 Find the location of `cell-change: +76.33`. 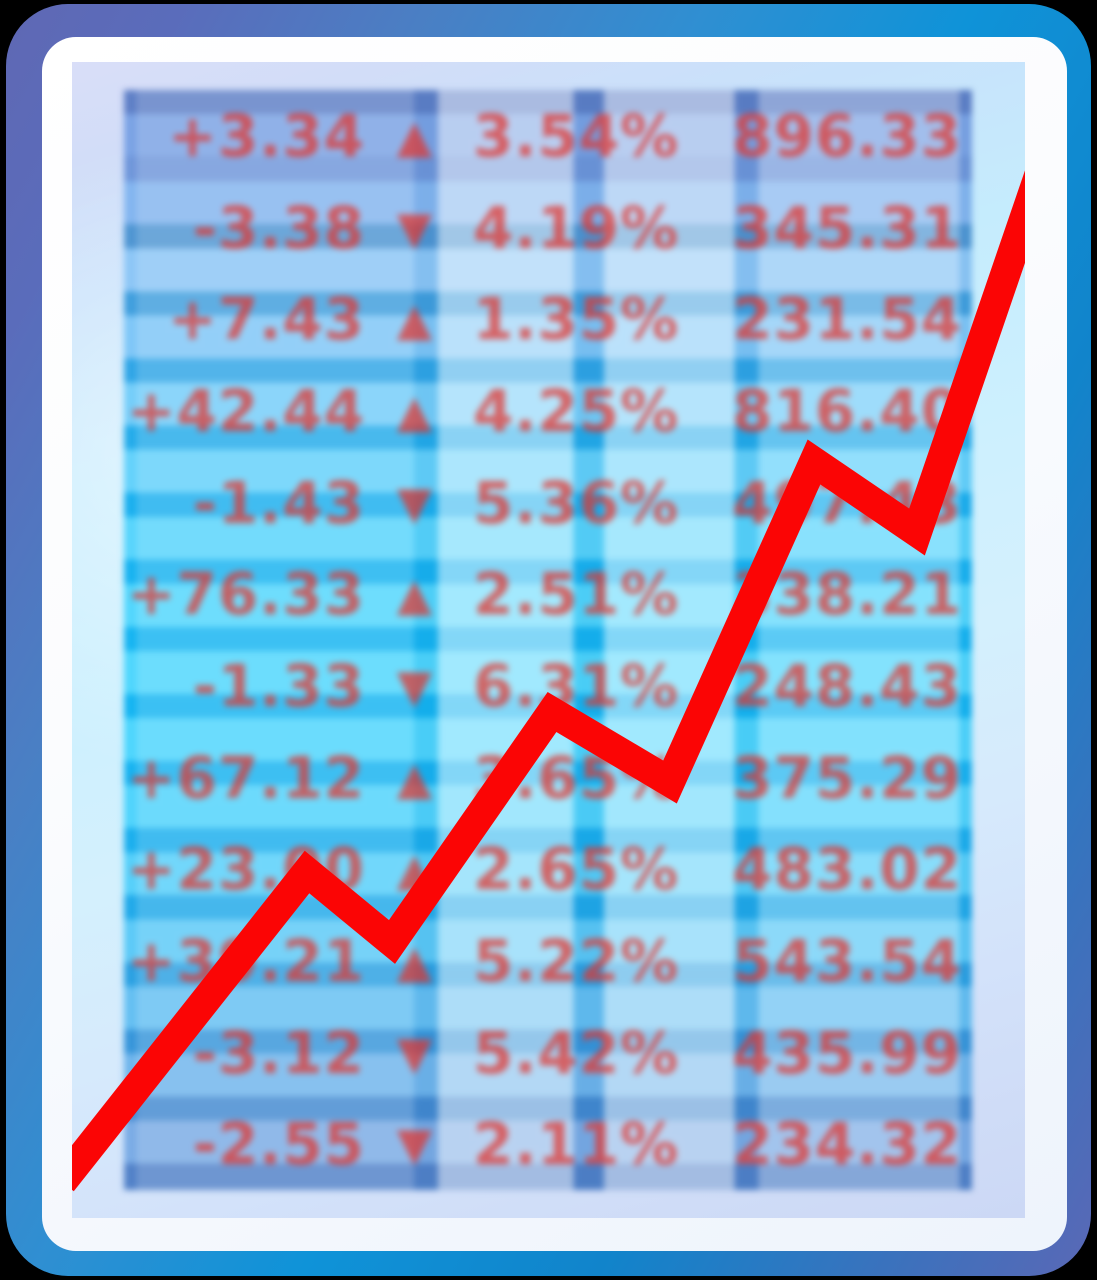

cell-change: +76.33 is located at coordinates (245, 594).